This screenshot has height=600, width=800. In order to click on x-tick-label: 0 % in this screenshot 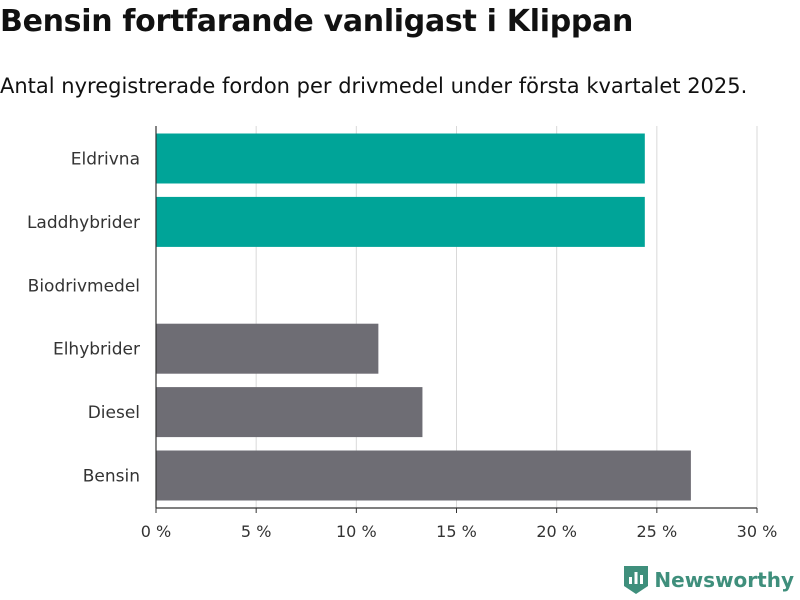, I will do `click(156, 531)`.